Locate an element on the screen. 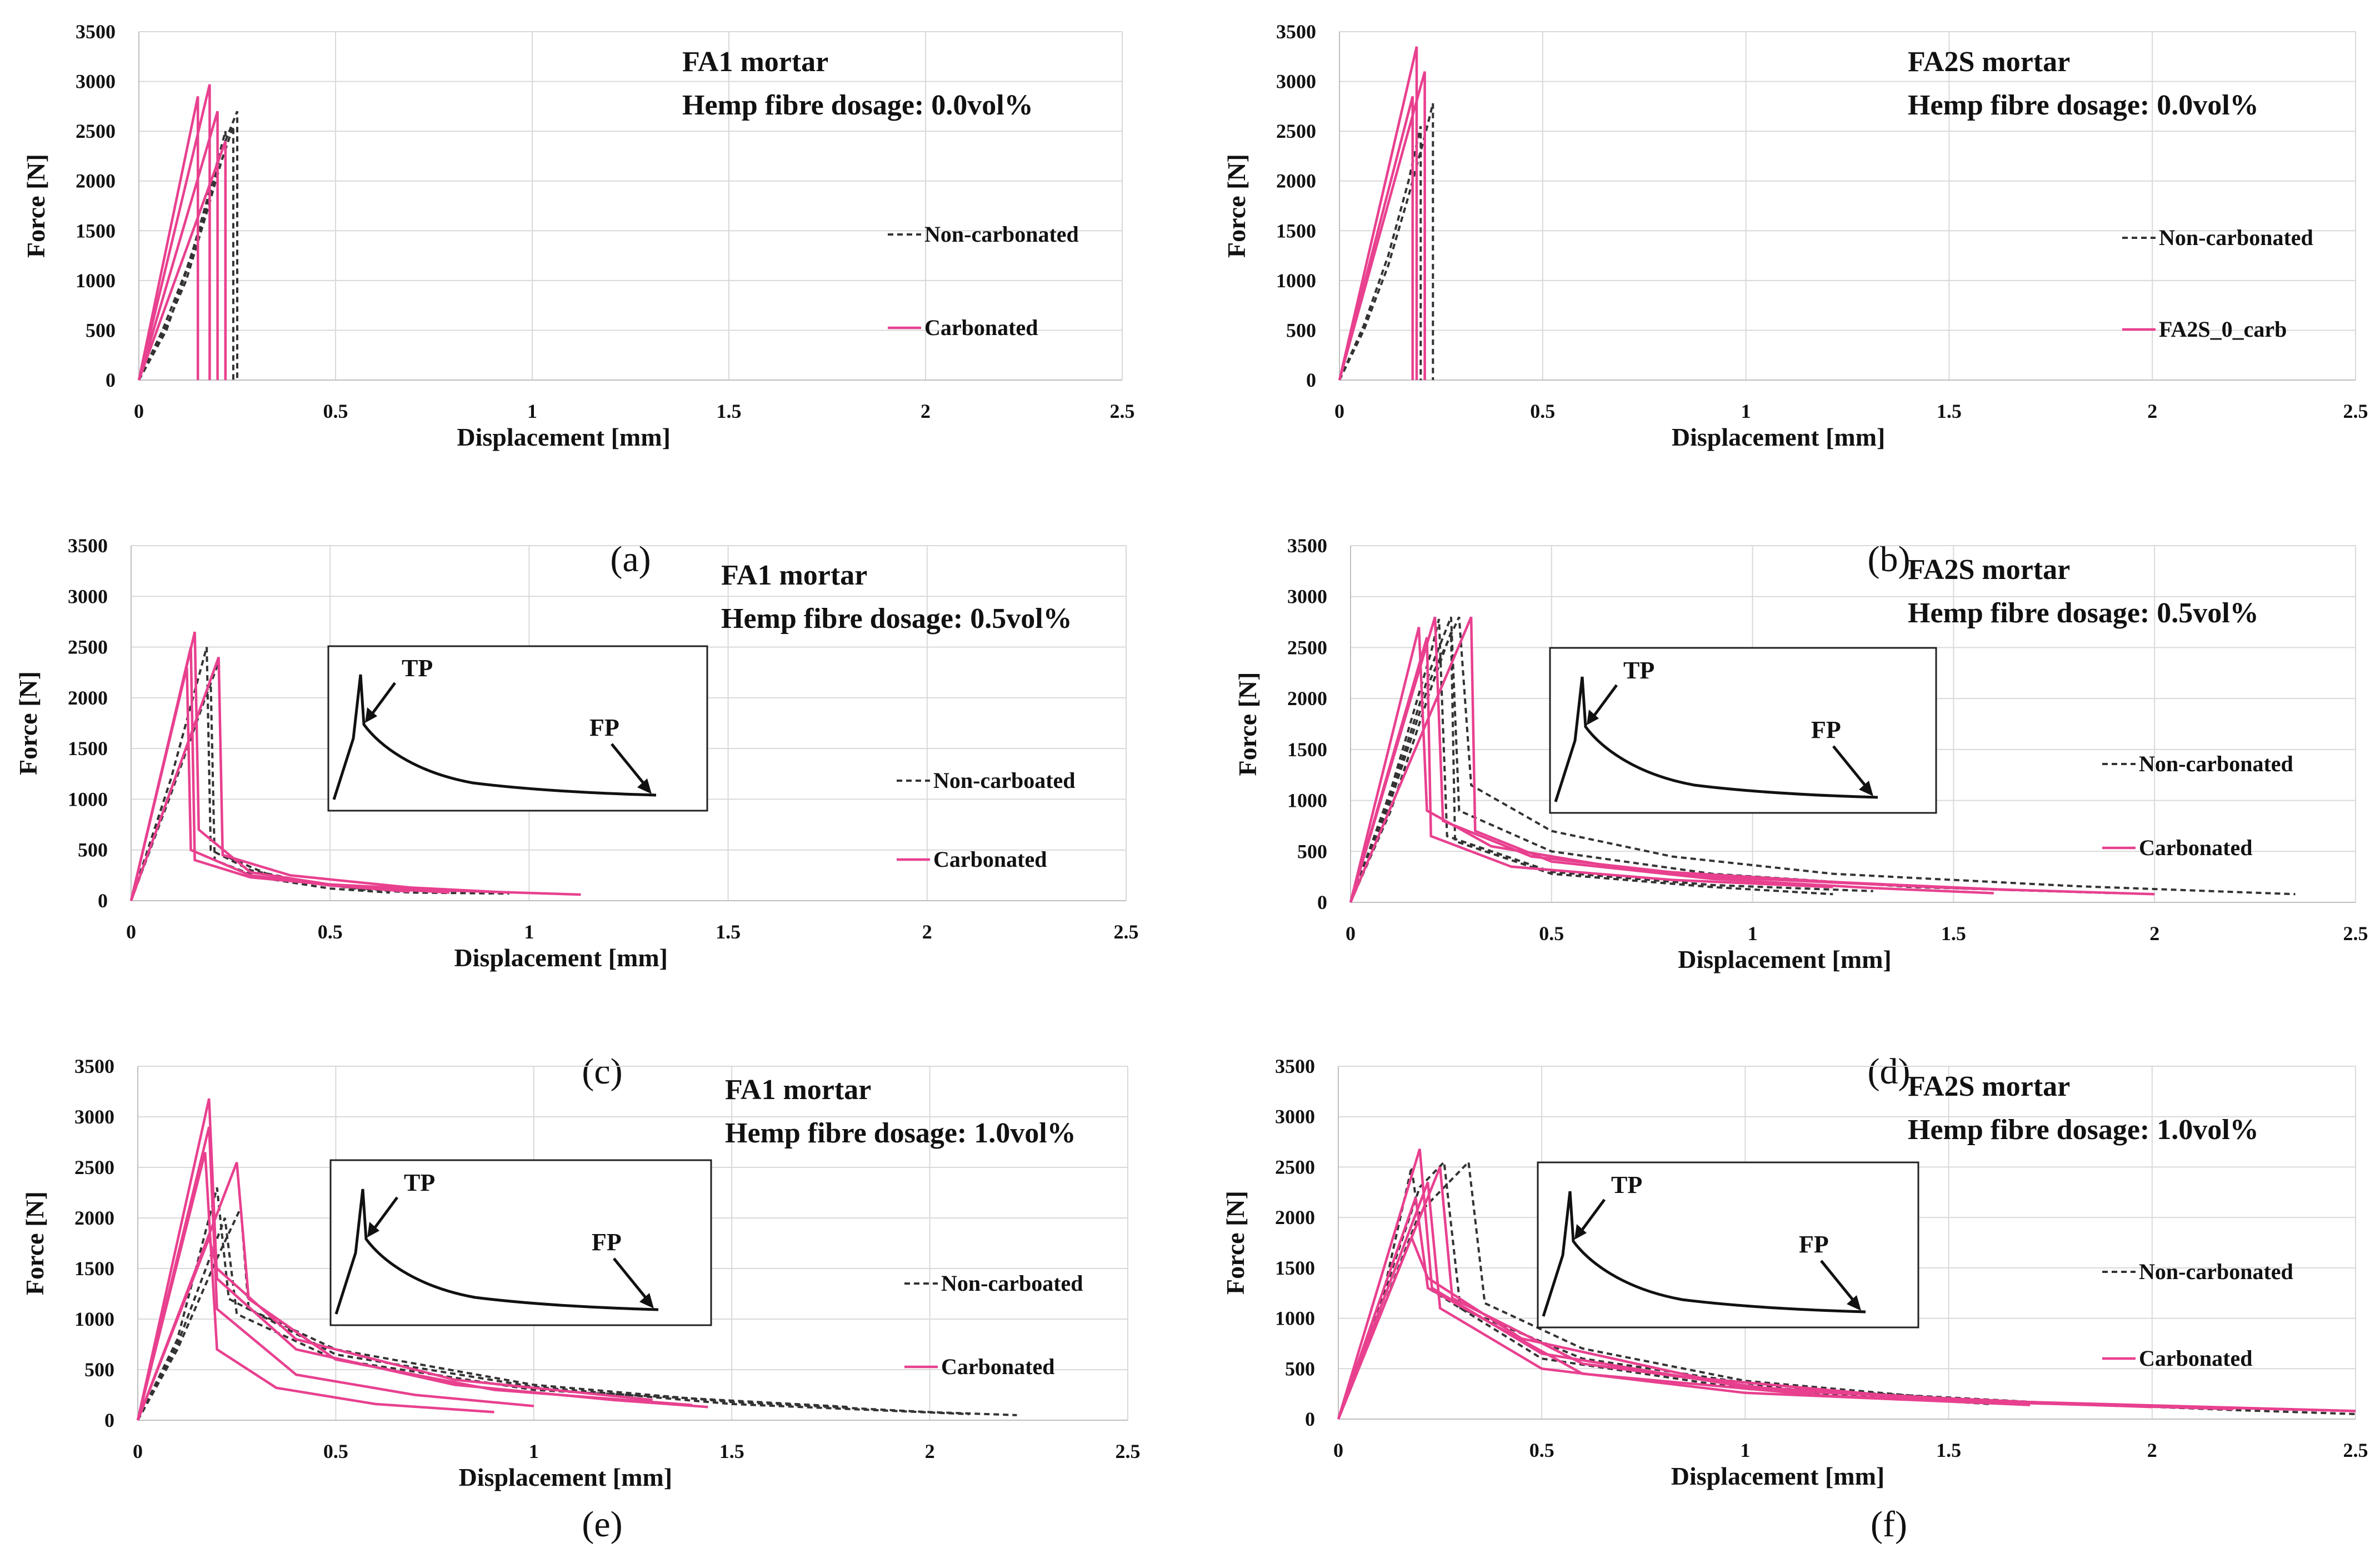  inset-fp-label: FP is located at coordinates (607, 1242).